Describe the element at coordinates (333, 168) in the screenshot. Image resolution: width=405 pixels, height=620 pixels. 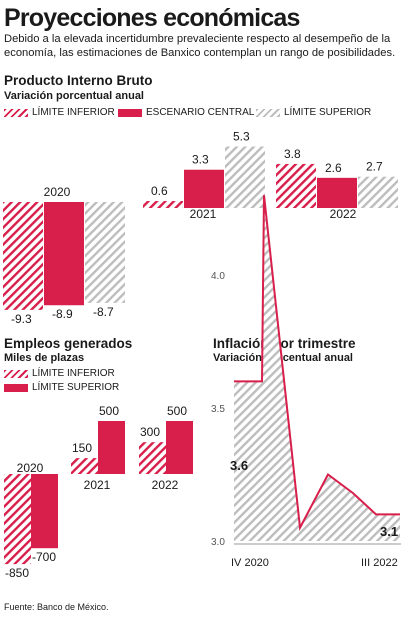
I see `pib-value-label: 2.6` at that location.